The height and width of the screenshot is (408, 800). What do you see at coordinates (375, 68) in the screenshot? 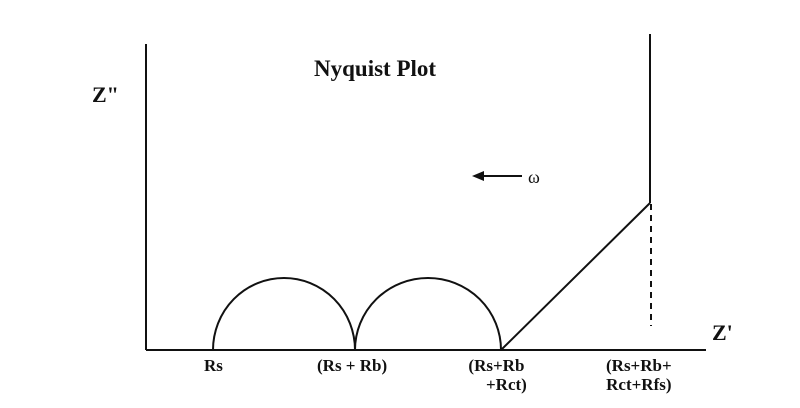
I see `diagram-title: Nyquist Plot` at bounding box center [375, 68].